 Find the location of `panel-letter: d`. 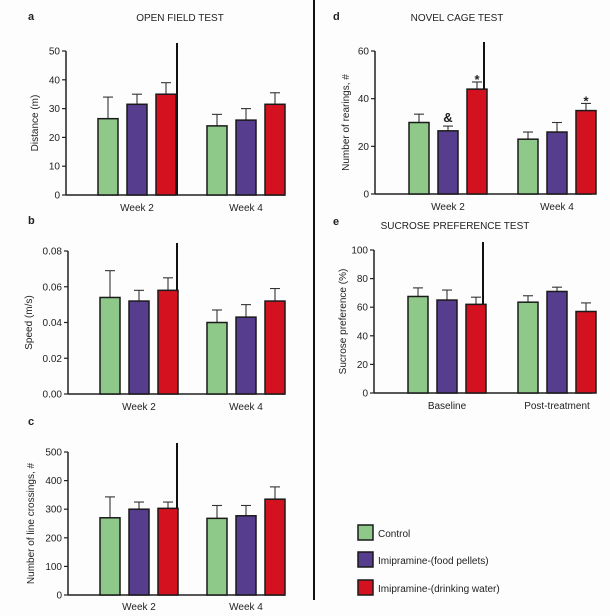

panel-letter: d is located at coordinates (336, 17).